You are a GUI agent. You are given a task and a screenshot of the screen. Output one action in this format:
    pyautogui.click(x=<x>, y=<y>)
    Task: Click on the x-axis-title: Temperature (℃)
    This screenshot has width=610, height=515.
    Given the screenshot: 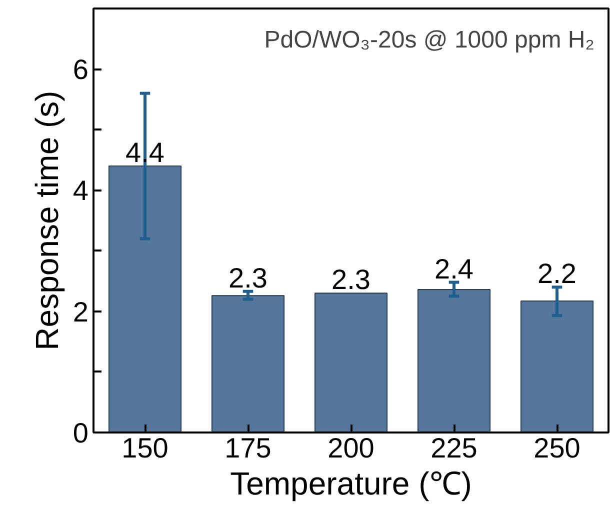 What is the action you would take?
    pyautogui.click(x=351, y=484)
    